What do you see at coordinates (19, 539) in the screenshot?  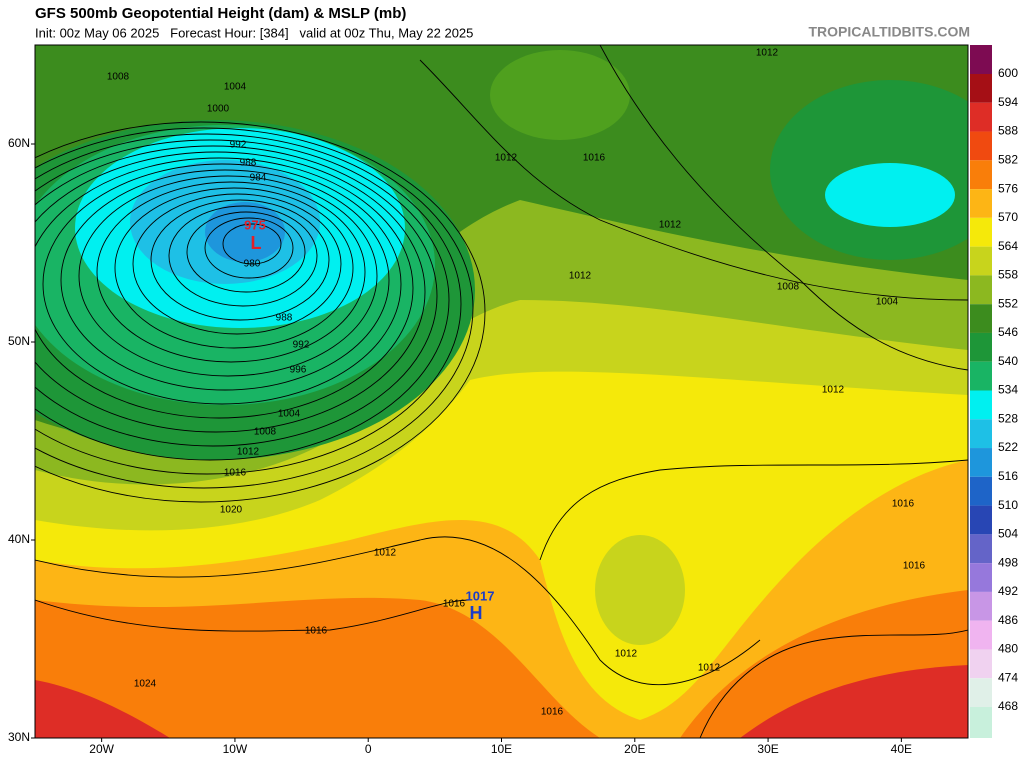 I see `lat-label: 40N` at bounding box center [19, 539].